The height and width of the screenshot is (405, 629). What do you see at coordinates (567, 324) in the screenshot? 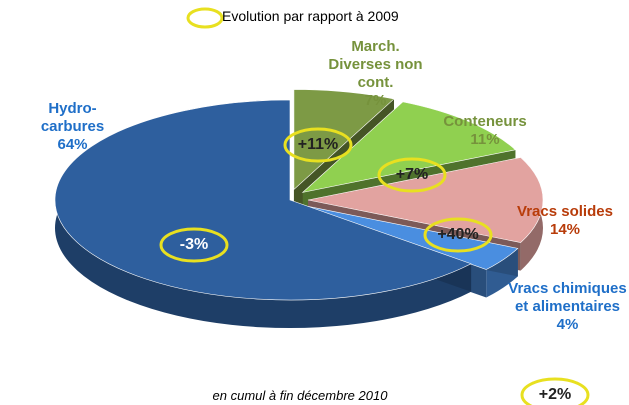
I see `value-label: 4%` at bounding box center [567, 324].